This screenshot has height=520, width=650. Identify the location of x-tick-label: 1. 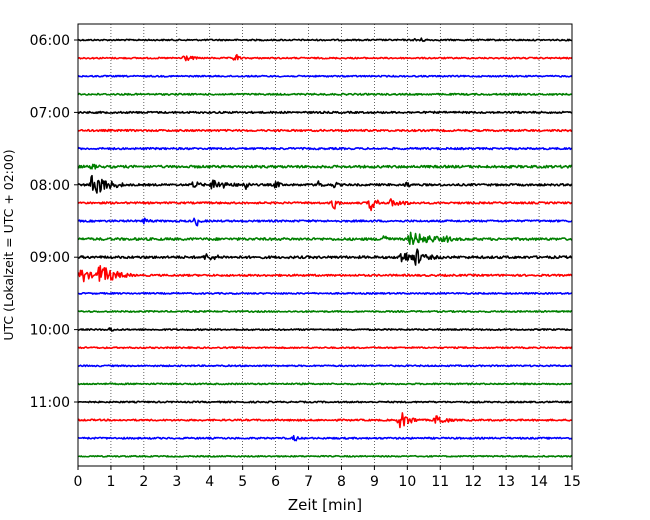
(110, 482).